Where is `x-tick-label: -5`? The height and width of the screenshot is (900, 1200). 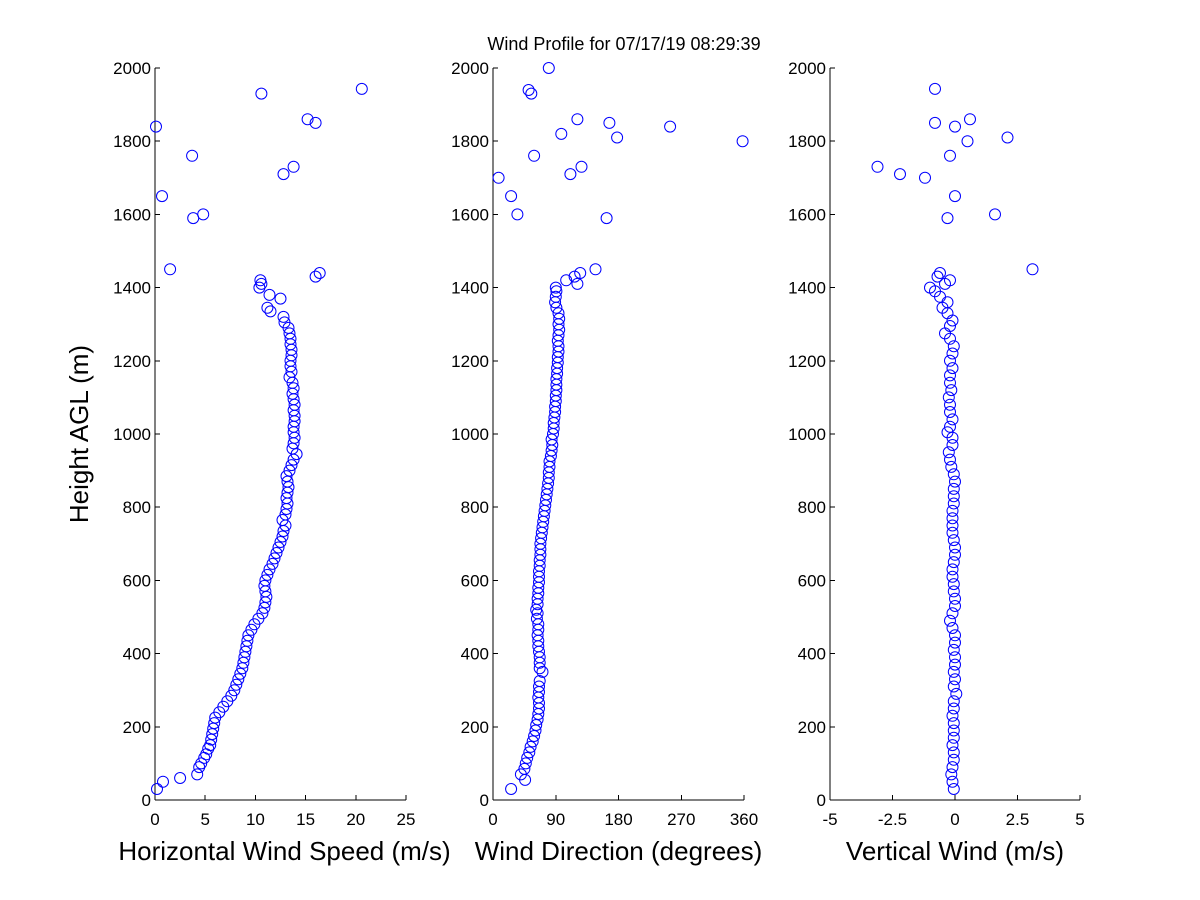
x-tick-label: -5 is located at coordinates (829, 819).